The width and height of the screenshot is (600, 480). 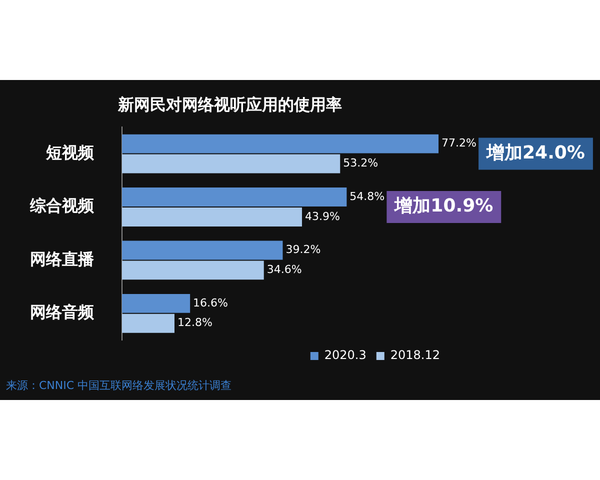 What do you see at coordinates (284, 269) in the screenshot?
I see `data-label: 34.6%` at bounding box center [284, 269].